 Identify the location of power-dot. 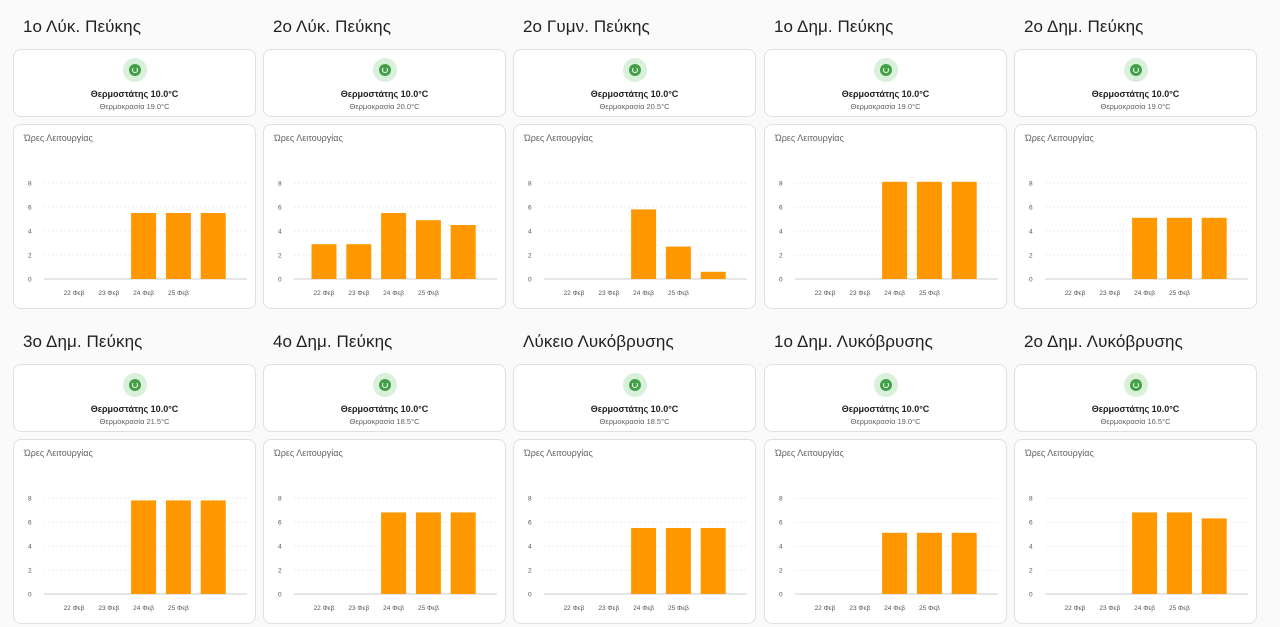
(1136, 385).